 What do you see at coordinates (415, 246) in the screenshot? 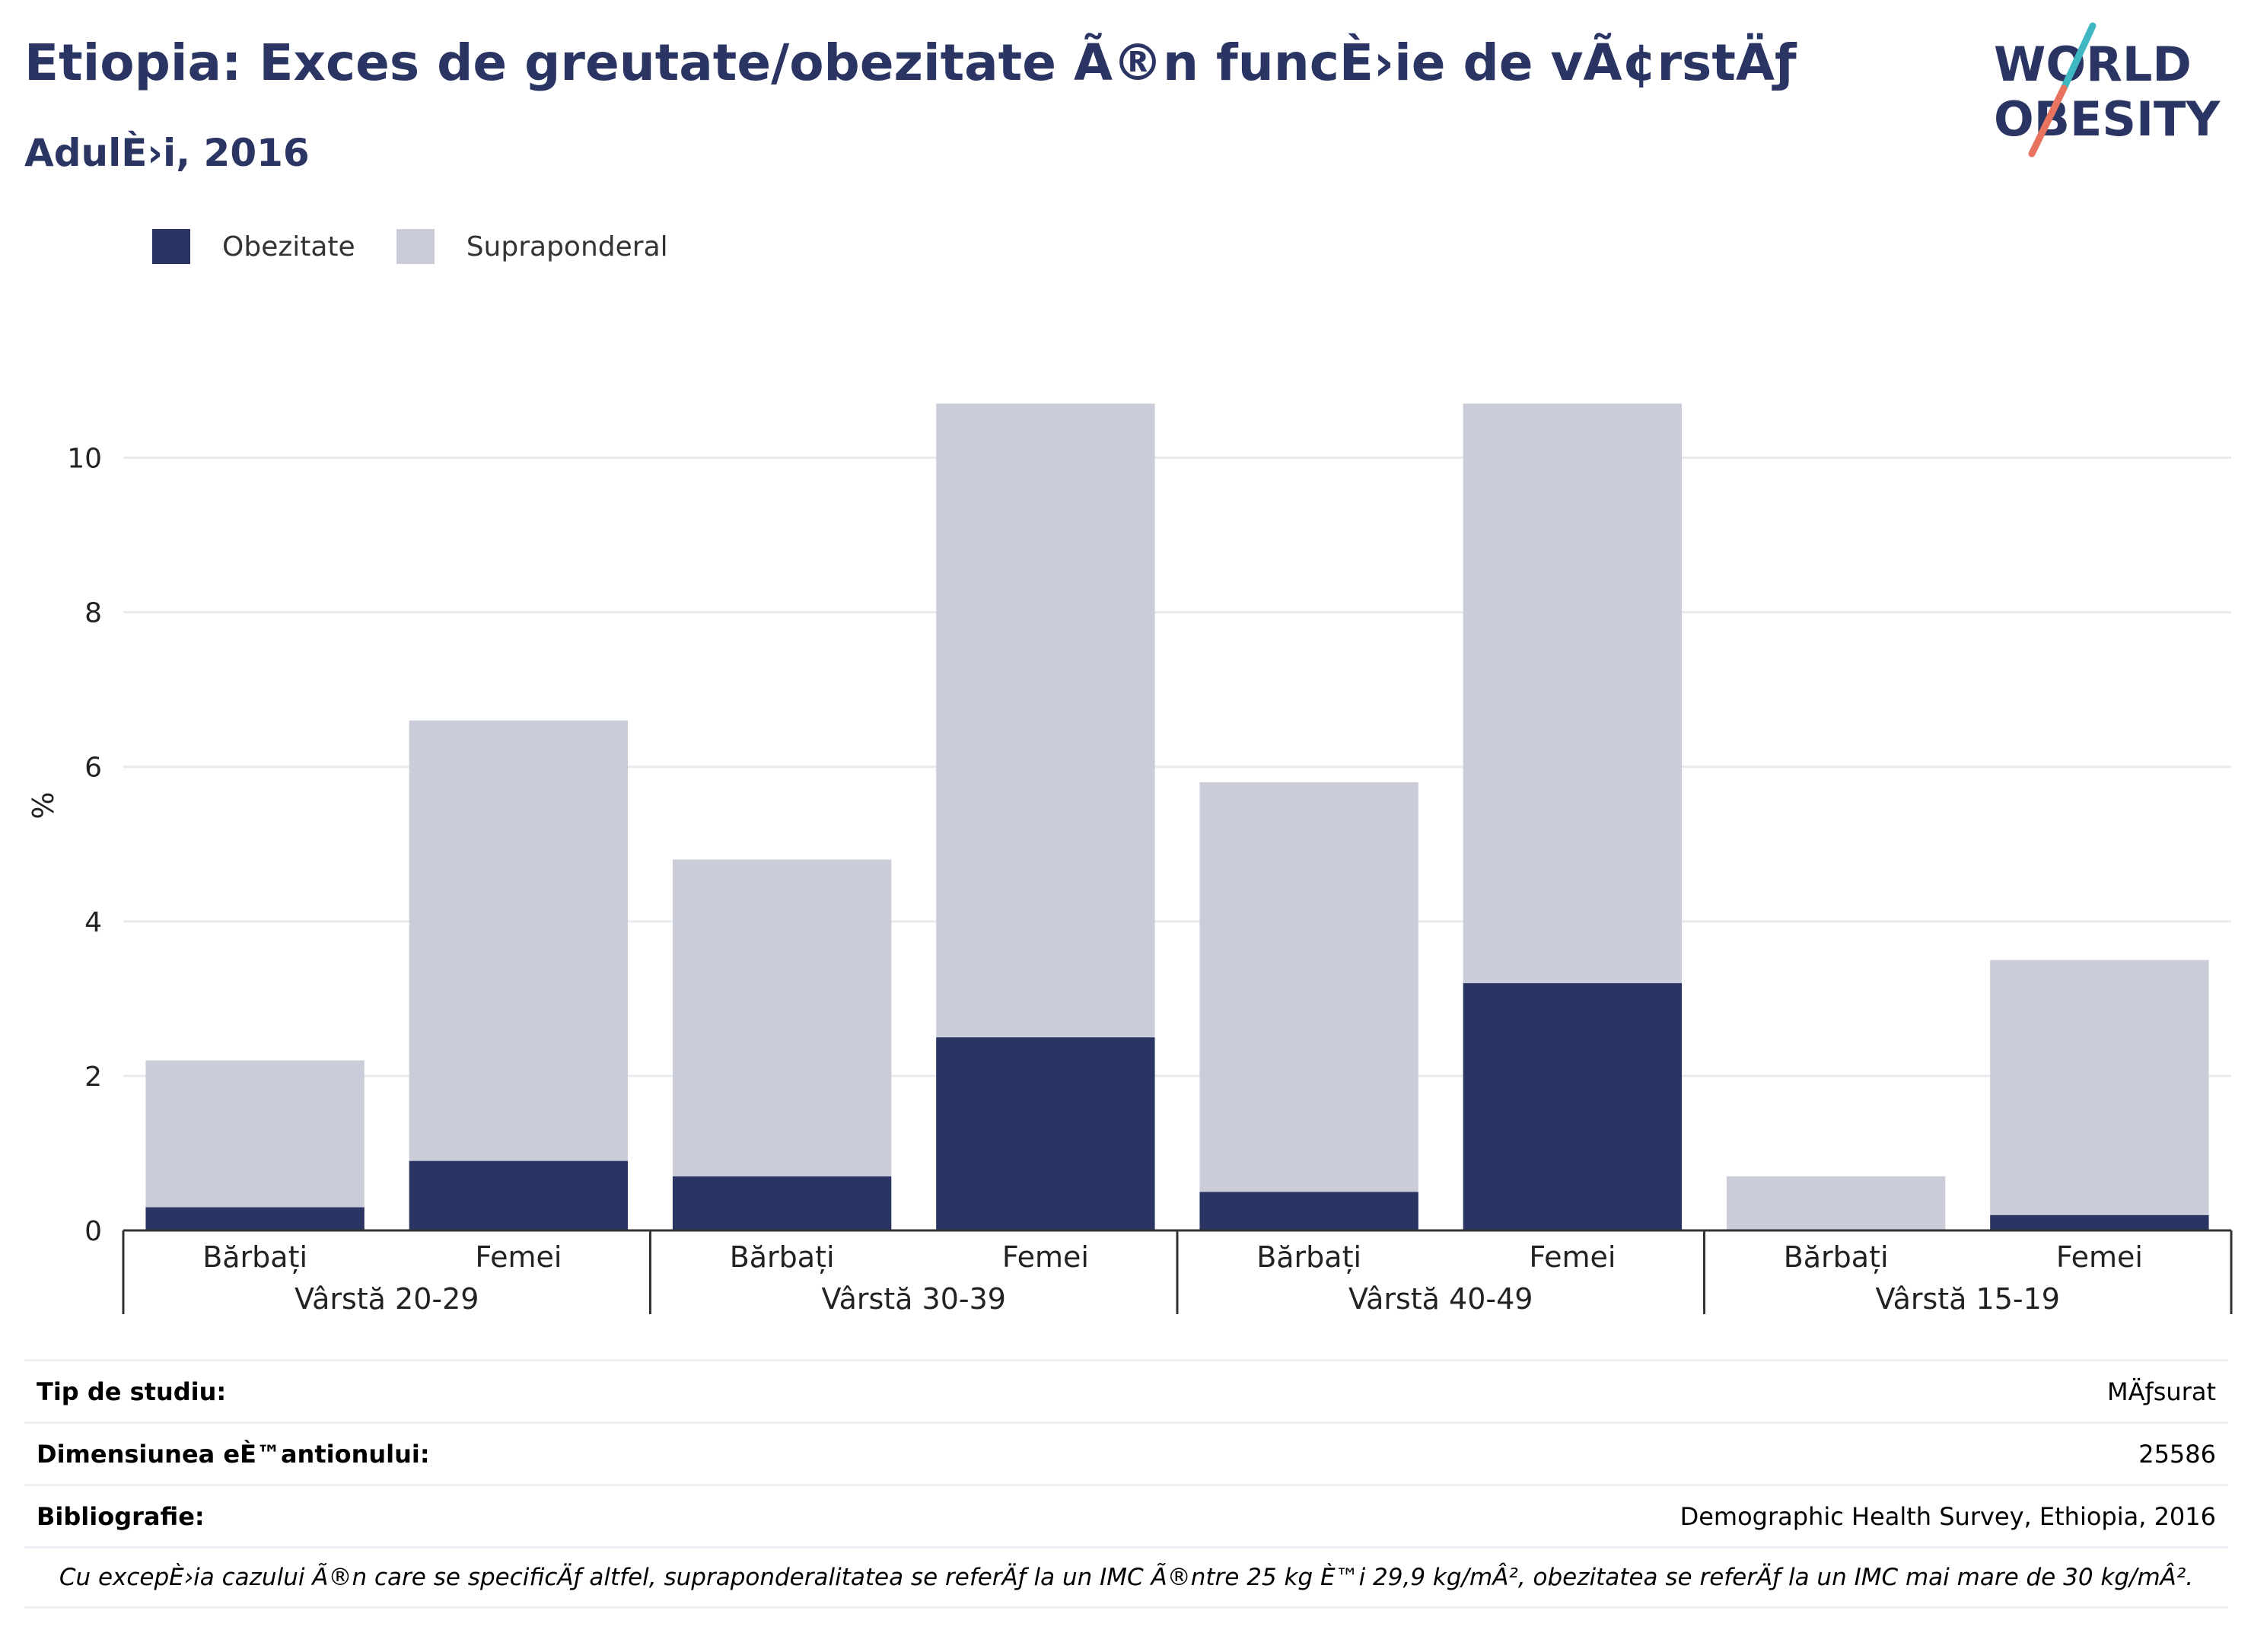
I see `legend-swatch-supraponderal` at bounding box center [415, 246].